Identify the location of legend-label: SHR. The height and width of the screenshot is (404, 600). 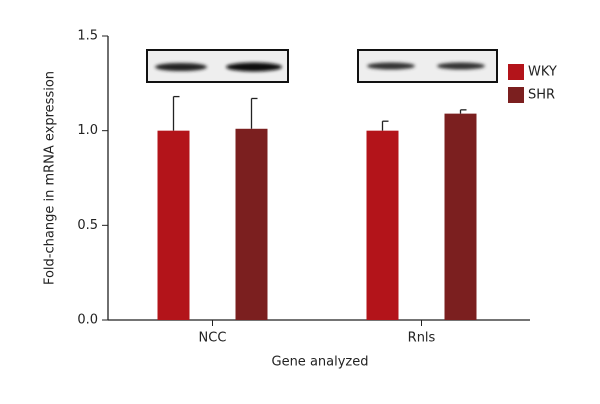
(541, 95).